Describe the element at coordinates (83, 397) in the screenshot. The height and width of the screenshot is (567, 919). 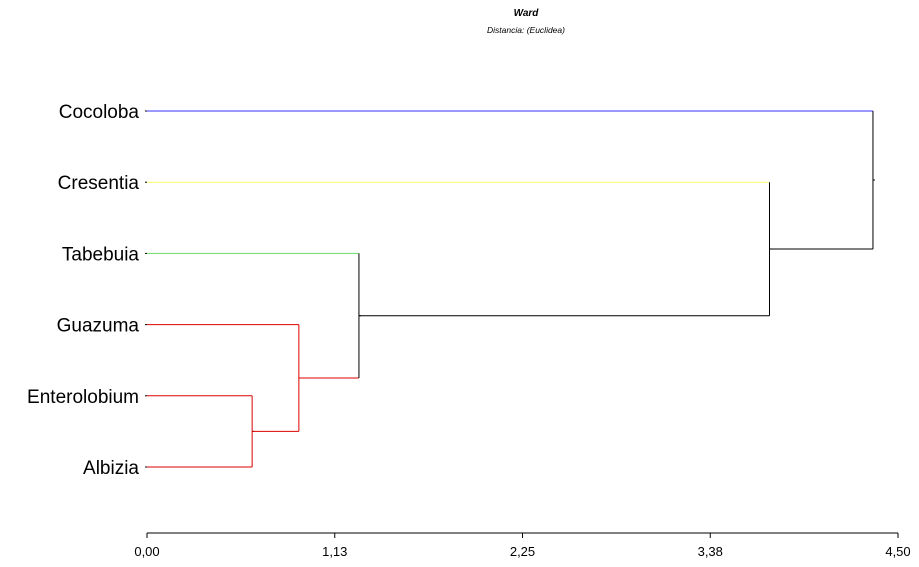
I see `leaf-label-enterolobium: Enterolobium` at that location.